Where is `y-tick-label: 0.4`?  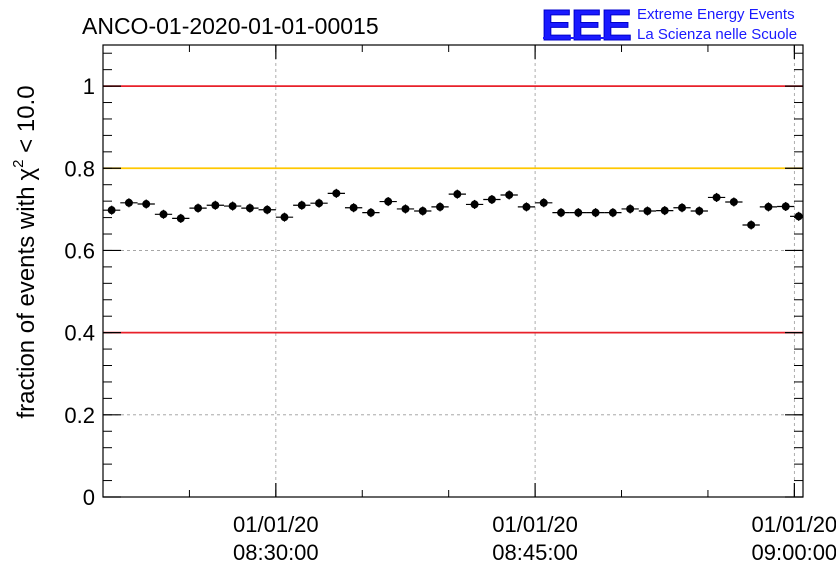 y-tick-label: 0.4 is located at coordinates (79, 333).